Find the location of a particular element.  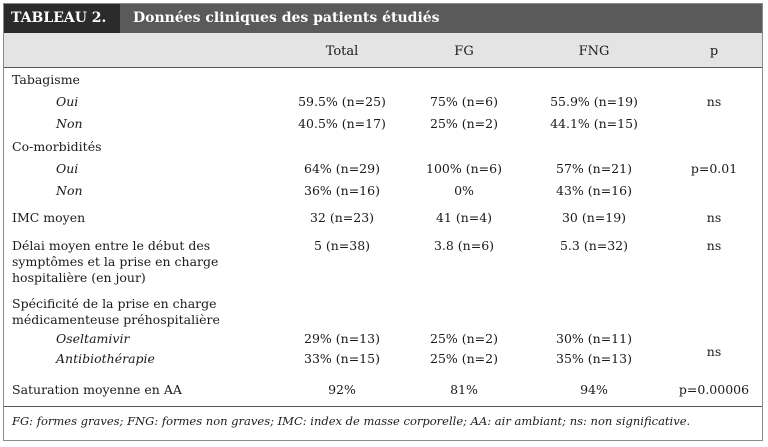

cell-delai-fg: 3.8 (n=6) is located at coordinates (464, 245).